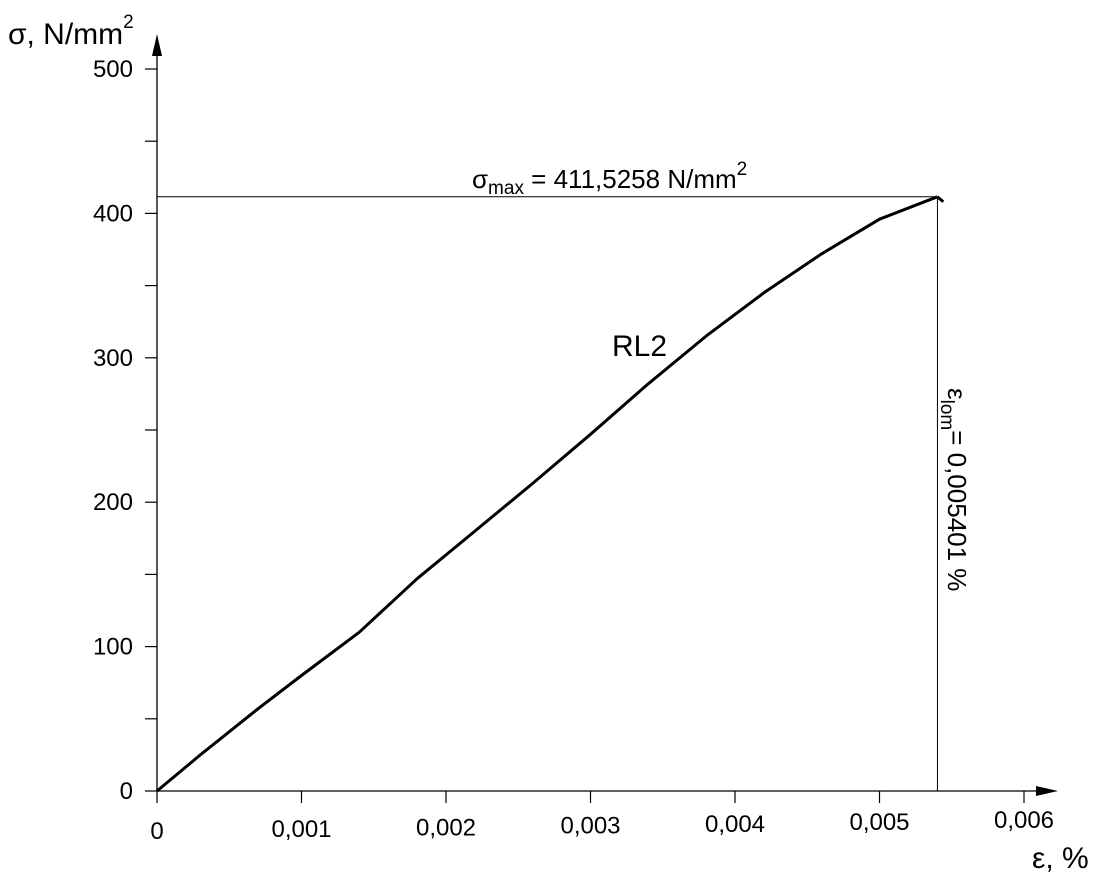 The image size is (1103, 874). I want to click on x-tick-label: 0, so click(156, 831).